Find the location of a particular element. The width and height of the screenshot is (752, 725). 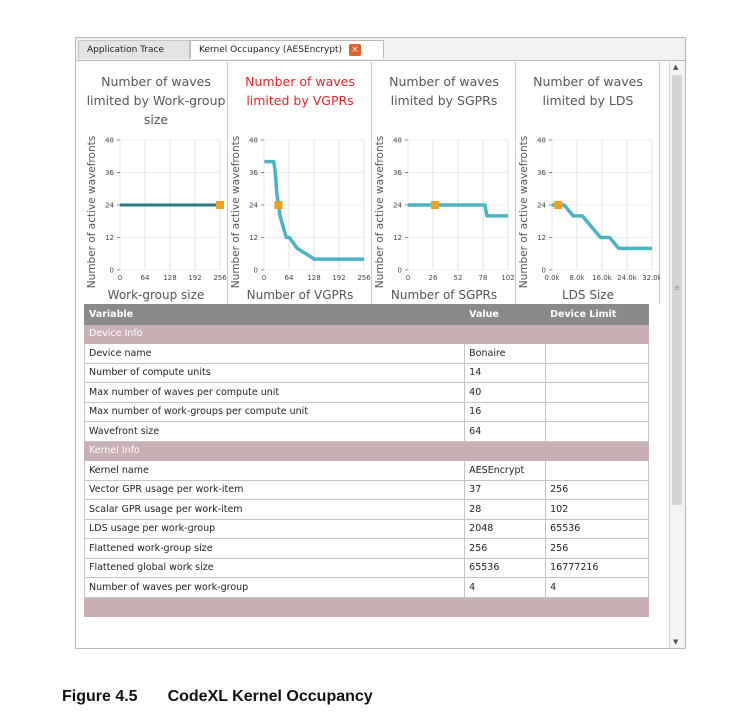

figure-title: CodeXL Kernel Occupancy is located at coordinates (270, 696).